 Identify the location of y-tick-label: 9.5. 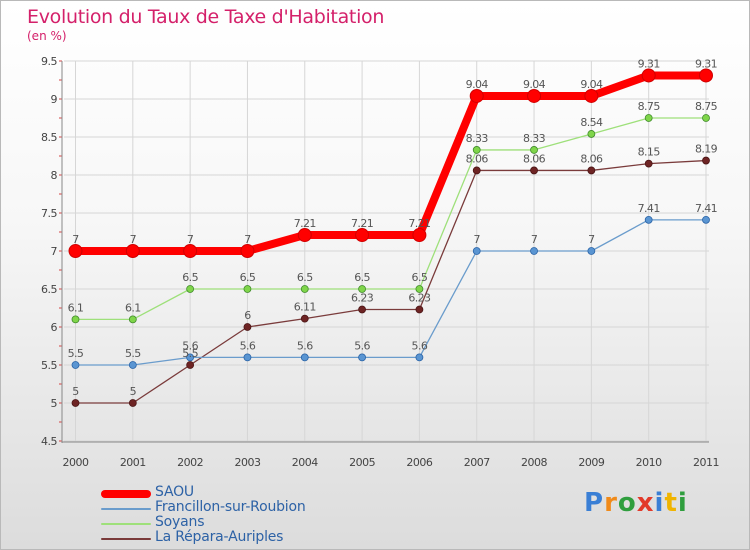
(49, 61).